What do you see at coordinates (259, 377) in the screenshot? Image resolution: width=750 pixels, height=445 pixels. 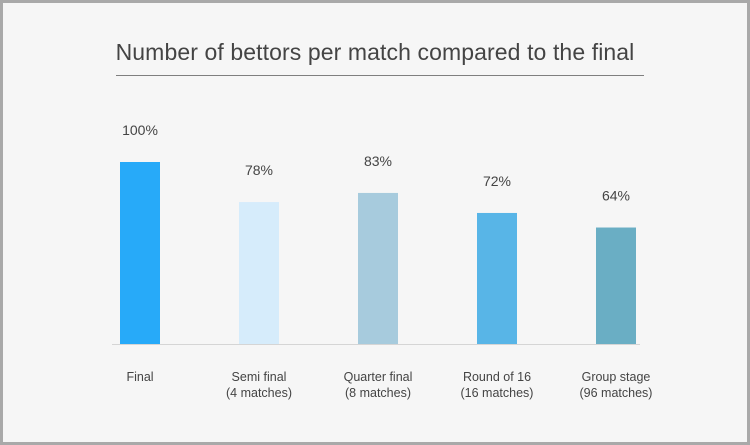 I see `category-label: Semi final` at bounding box center [259, 377].